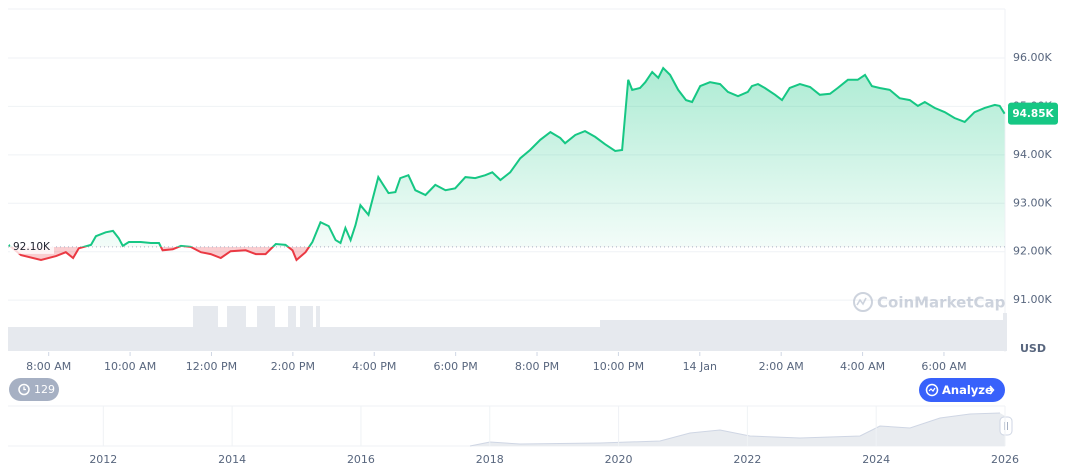 The width and height of the screenshot is (1072, 474). What do you see at coordinates (862, 366) in the screenshot?
I see `x-tick-label: 4:00 AM` at bounding box center [862, 366].